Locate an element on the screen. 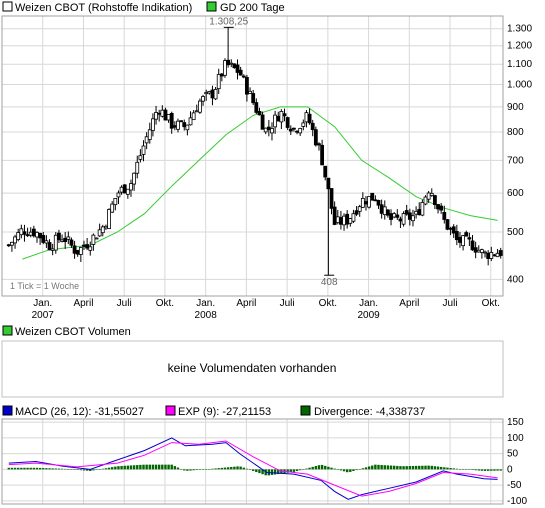  macd-y-axis: 150 100 50 0 -50 -100 is located at coordinates (517, 462).